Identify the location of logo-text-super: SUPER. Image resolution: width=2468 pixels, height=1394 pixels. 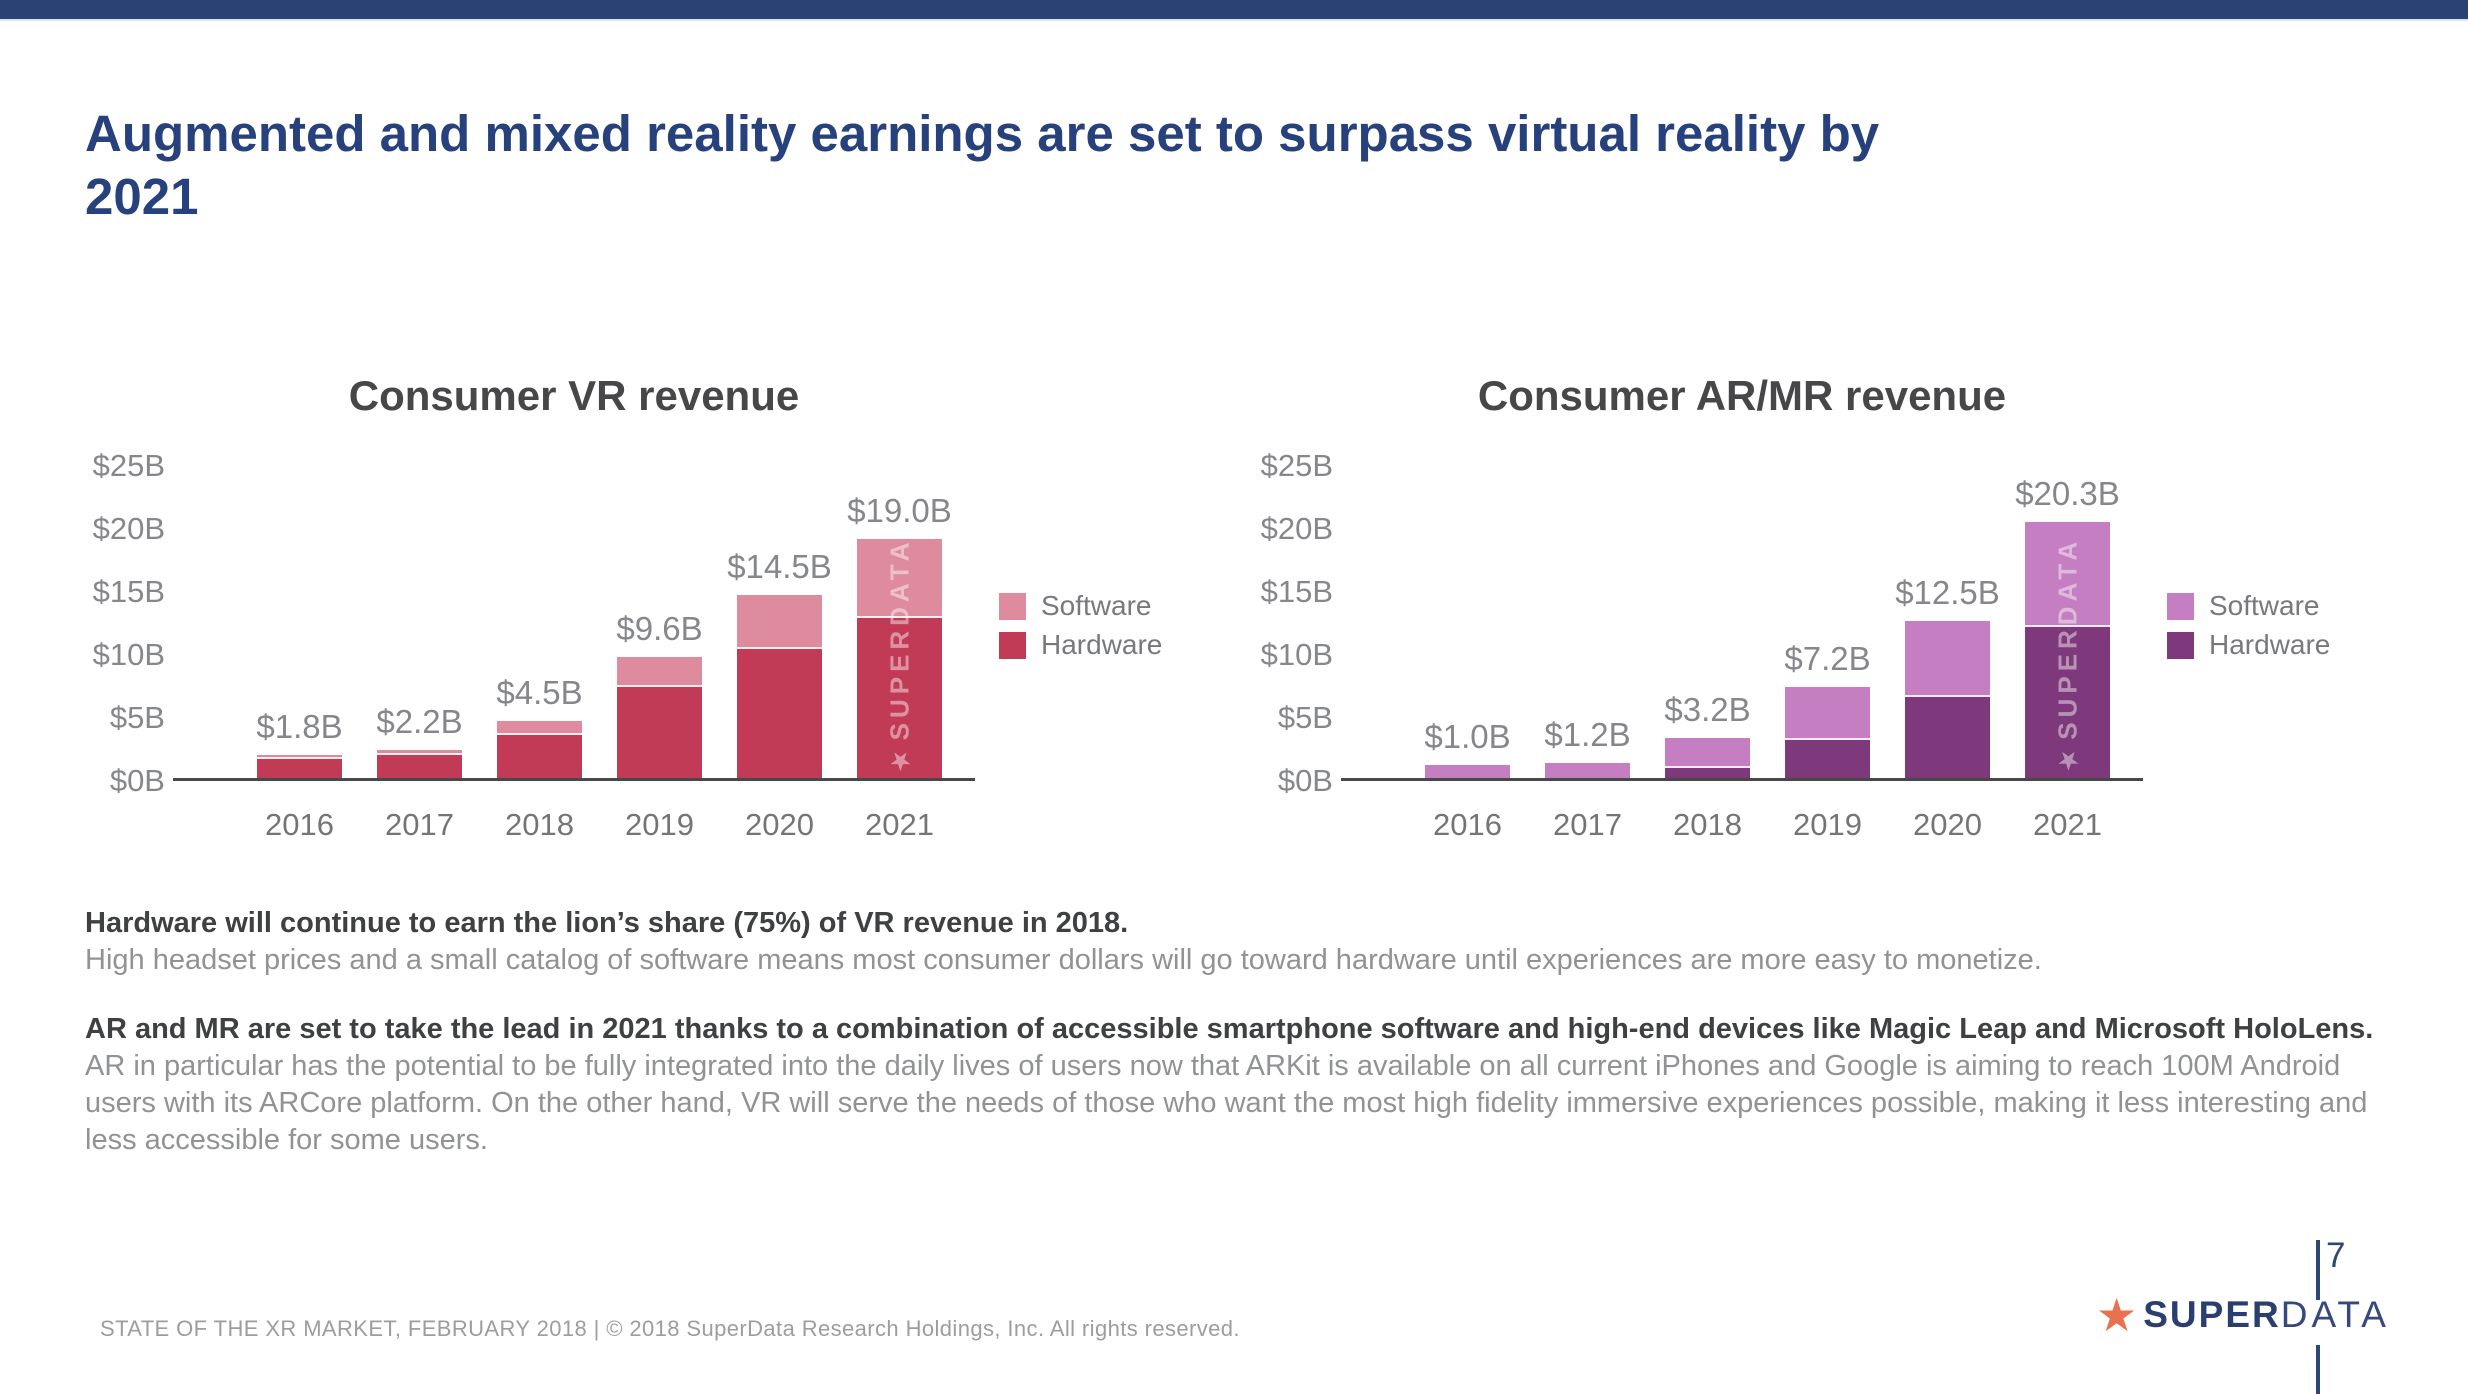
(2212, 1314).